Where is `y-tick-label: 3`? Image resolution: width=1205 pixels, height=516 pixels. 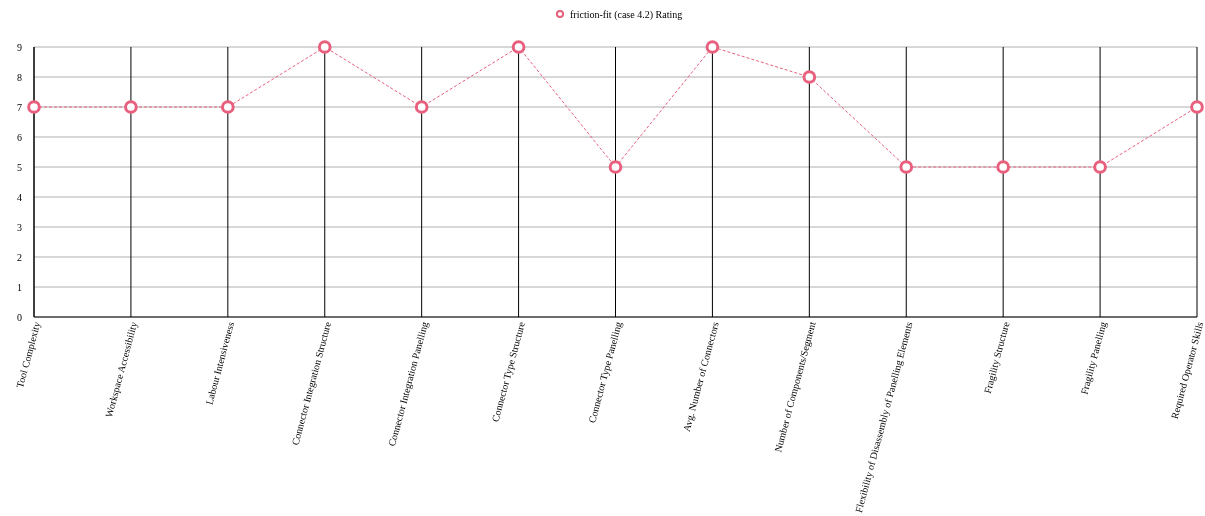 y-tick-label: 3 is located at coordinates (19, 227).